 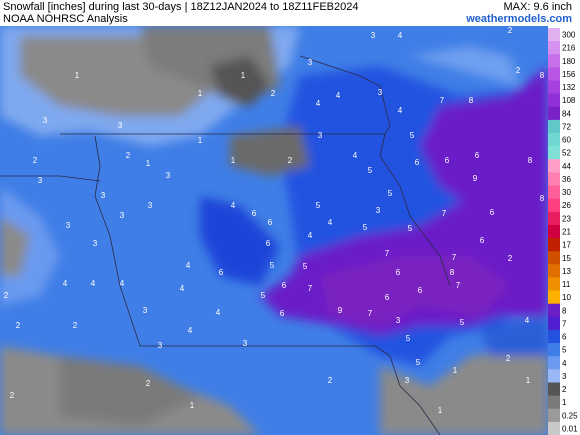 I want to click on colorbar-label: 6, so click(x=564, y=337).